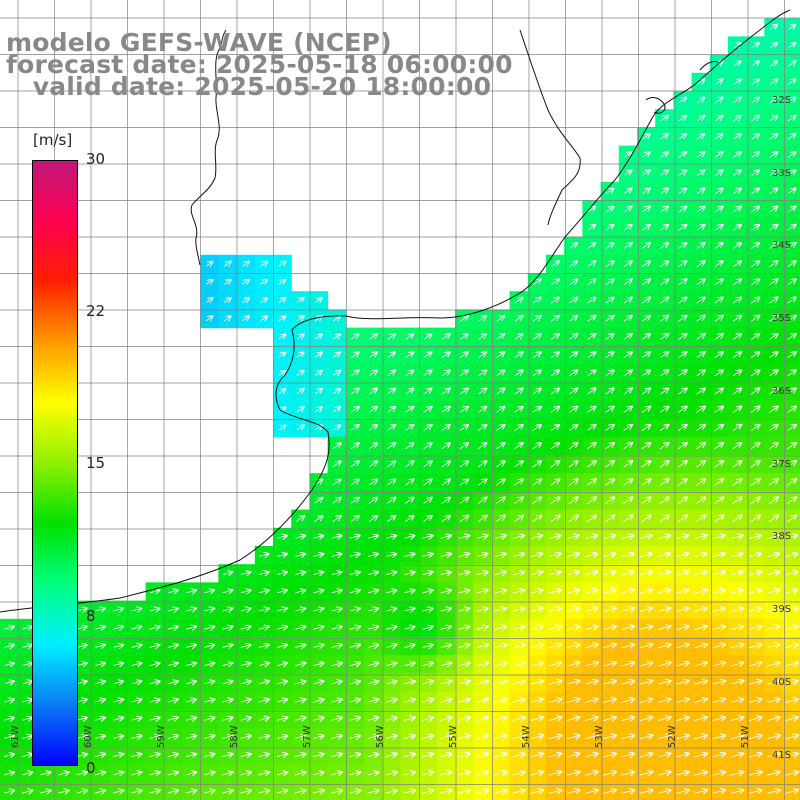 Image resolution: width=800 pixels, height=800 pixels. Describe the element at coordinates (782, 318) in the screenshot. I see `lat-label: 35S` at that location.